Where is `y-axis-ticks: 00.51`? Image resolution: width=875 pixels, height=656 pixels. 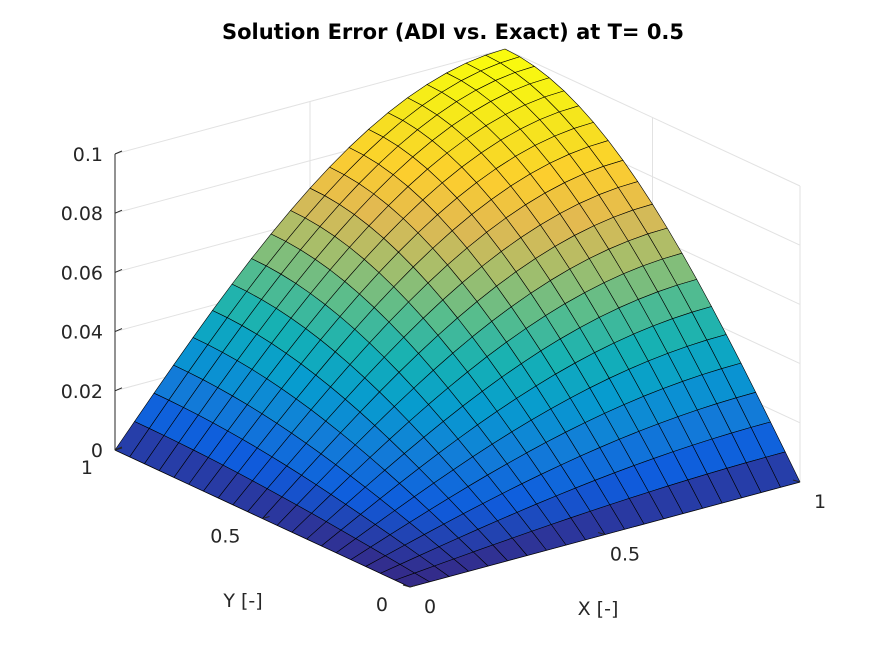 y-axis-ticks: 00.51 is located at coordinates (249, 531).